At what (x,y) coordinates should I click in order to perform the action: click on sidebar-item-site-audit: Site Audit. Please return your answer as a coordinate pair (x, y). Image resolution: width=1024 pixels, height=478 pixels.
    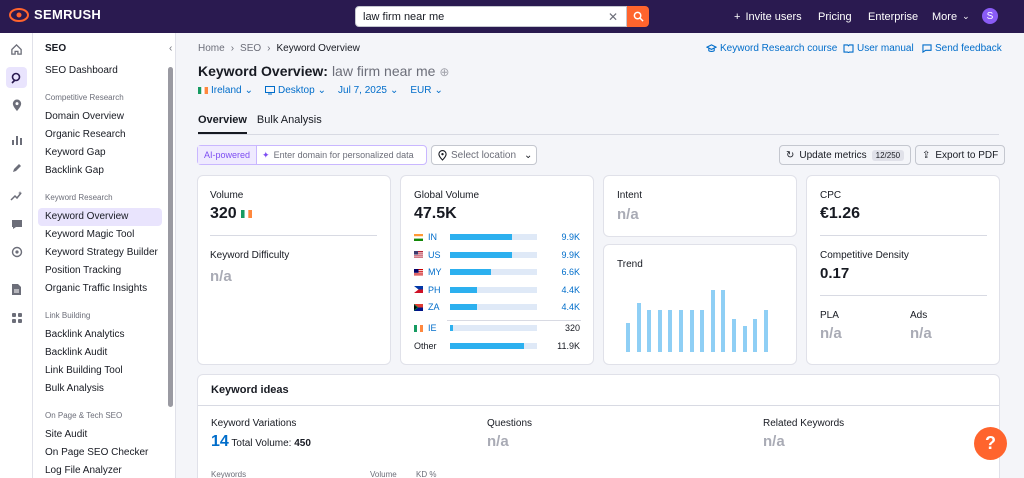
    Looking at the image, I should click on (66, 434).